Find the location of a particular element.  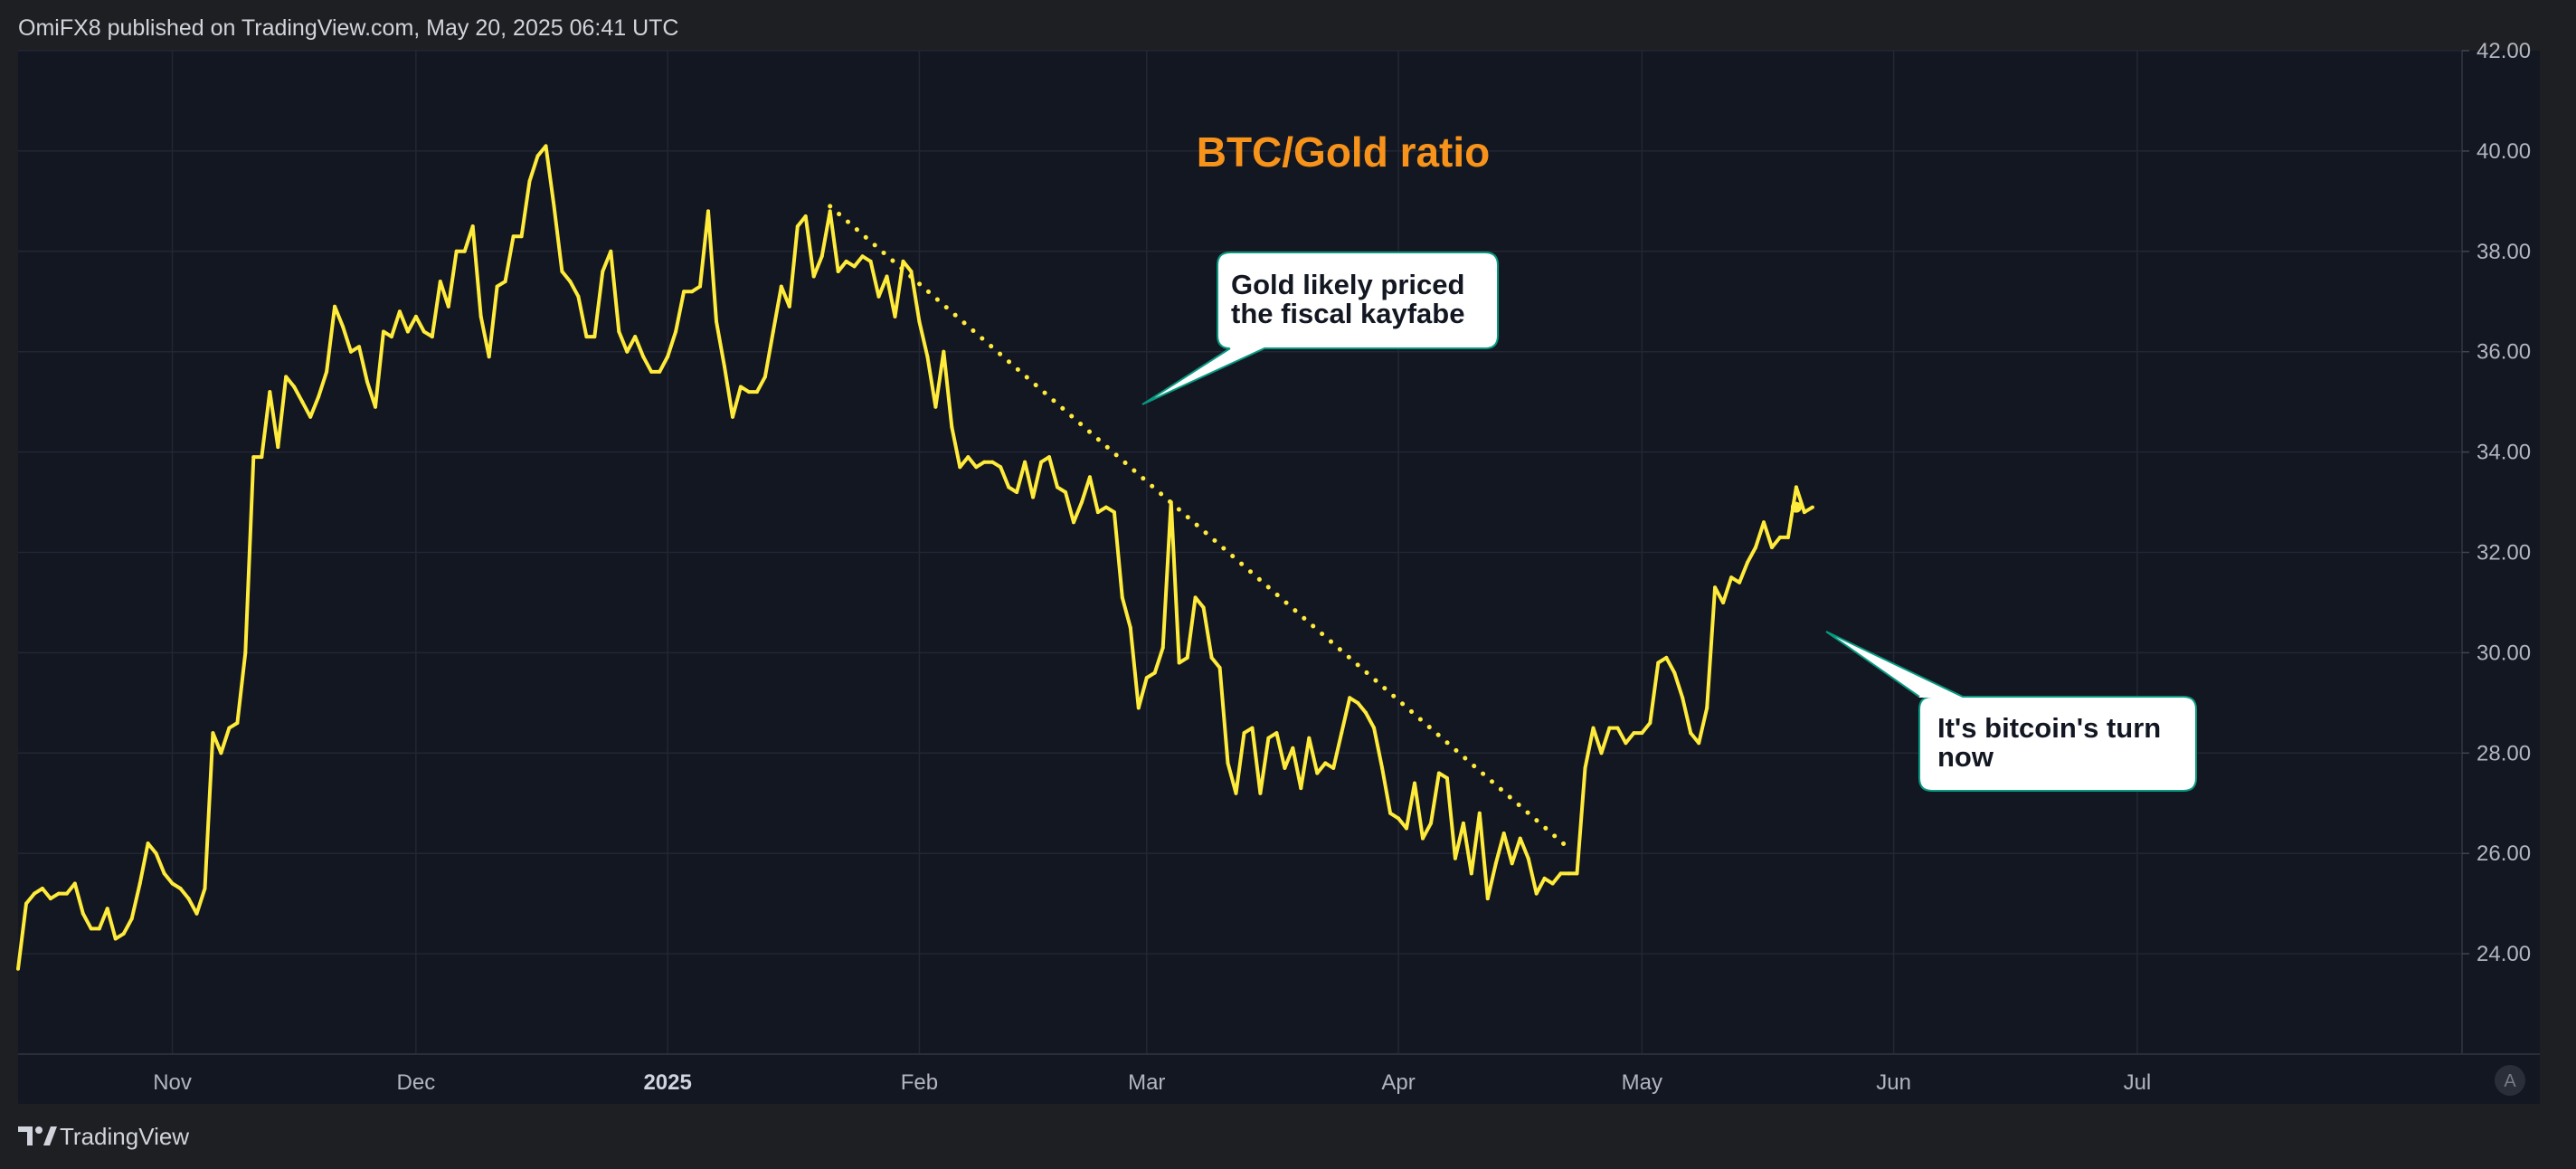

callout-gold: Gold likely priced the fiscal kayfabe is located at coordinates (1320, 328).